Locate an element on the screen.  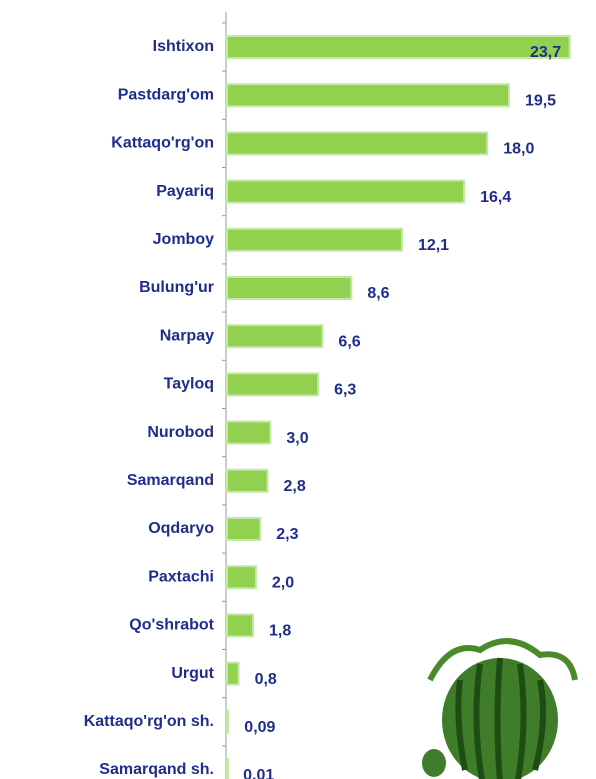
value-label: 0,09 is located at coordinates (259, 727).